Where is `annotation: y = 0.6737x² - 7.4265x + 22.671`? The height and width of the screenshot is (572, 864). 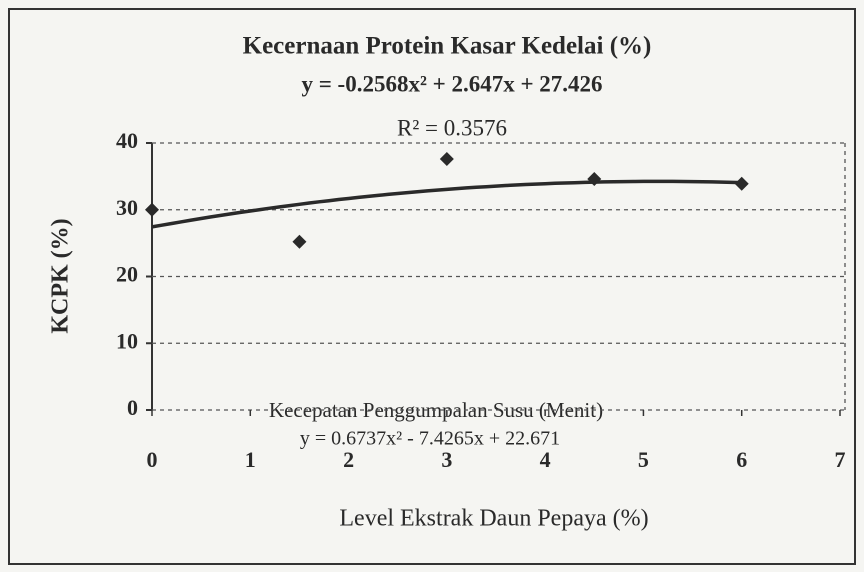
annotation: y = 0.6737x² - 7.4265x + 22.671 is located at coordinates (430, 439).